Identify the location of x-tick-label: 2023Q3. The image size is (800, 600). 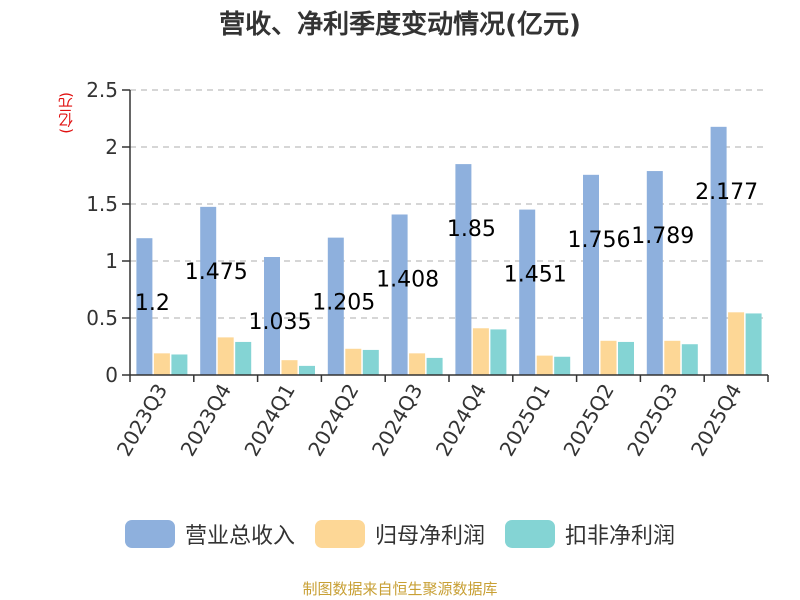
(142, 420).